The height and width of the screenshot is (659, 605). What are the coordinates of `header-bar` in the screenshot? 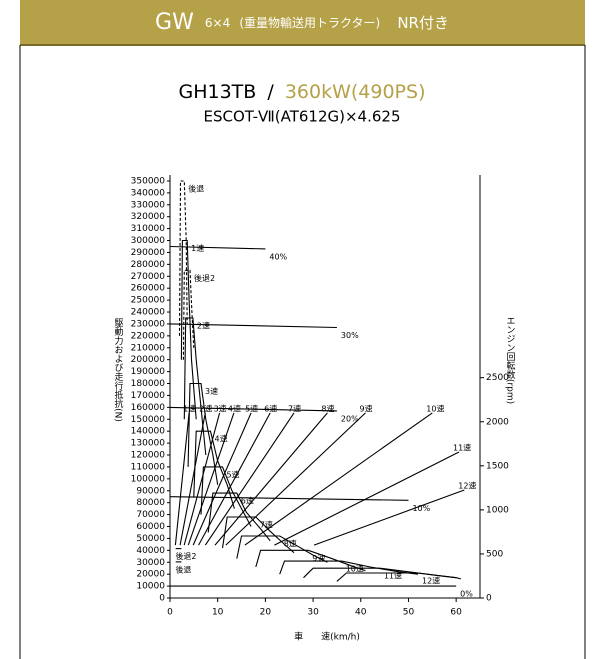 It's located at (302, 22).